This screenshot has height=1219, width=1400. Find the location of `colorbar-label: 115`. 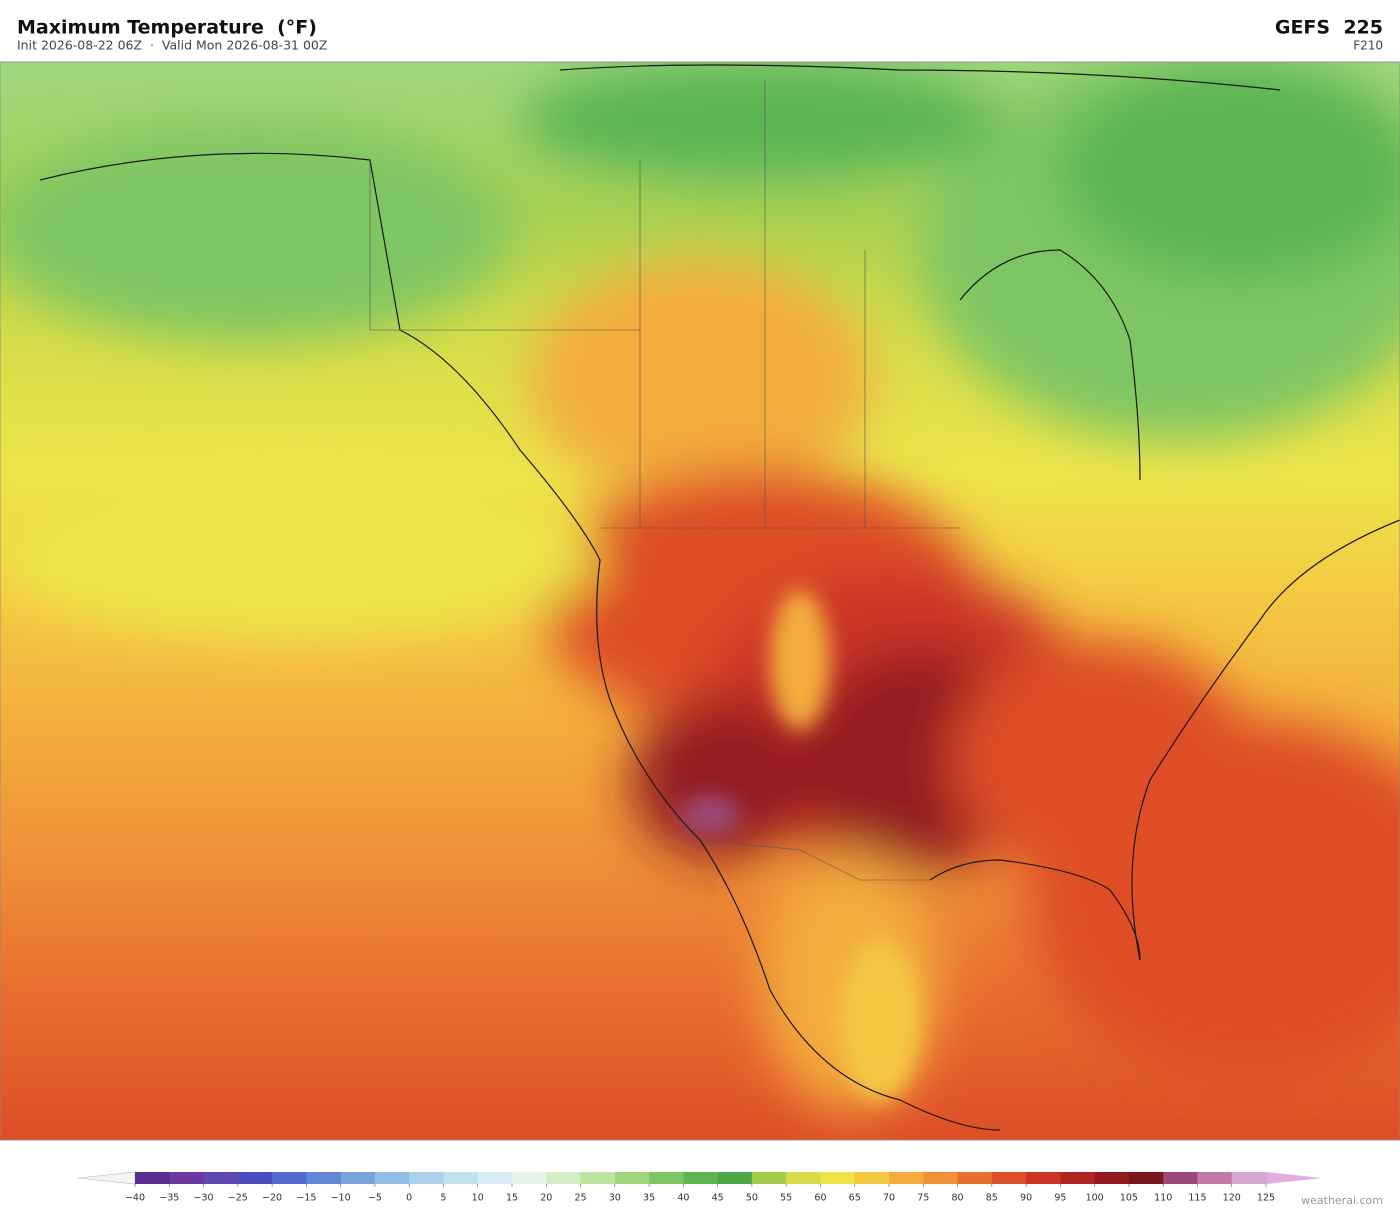

colorbar-label: 115 is located at coordinates (1197, 1198).